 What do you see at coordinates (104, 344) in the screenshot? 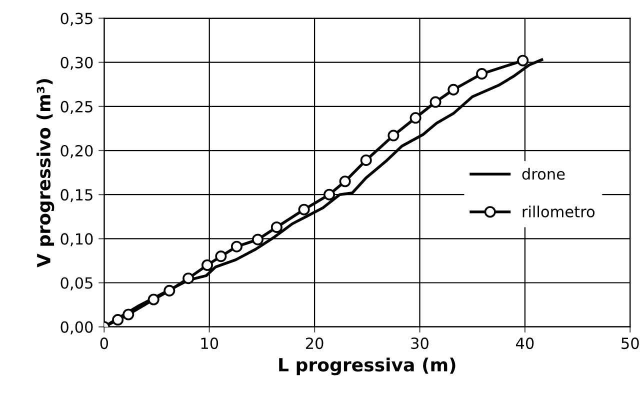
I see `x-tick-label: 0` at bounding box center [104, 344].